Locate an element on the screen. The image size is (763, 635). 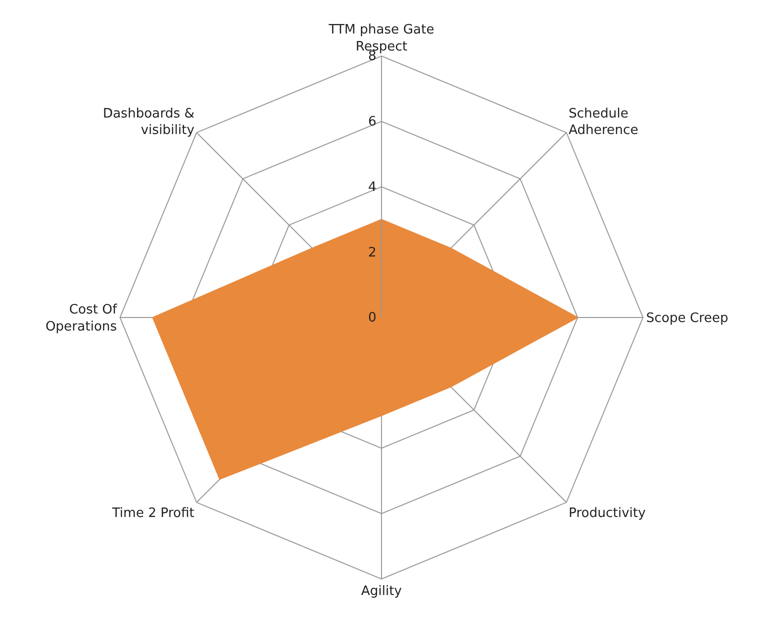
spoke-label: Productivity is located at coordinates (607, 514).